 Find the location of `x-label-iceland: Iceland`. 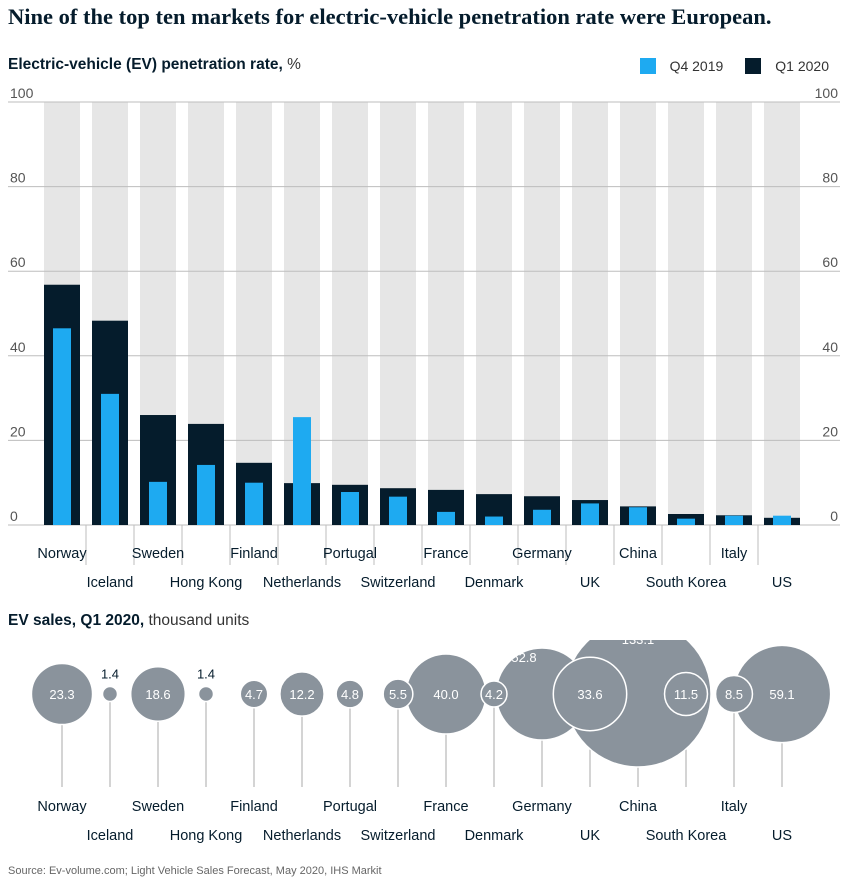

x-label-iceland: Iceland is located at coordinates (110, 583).